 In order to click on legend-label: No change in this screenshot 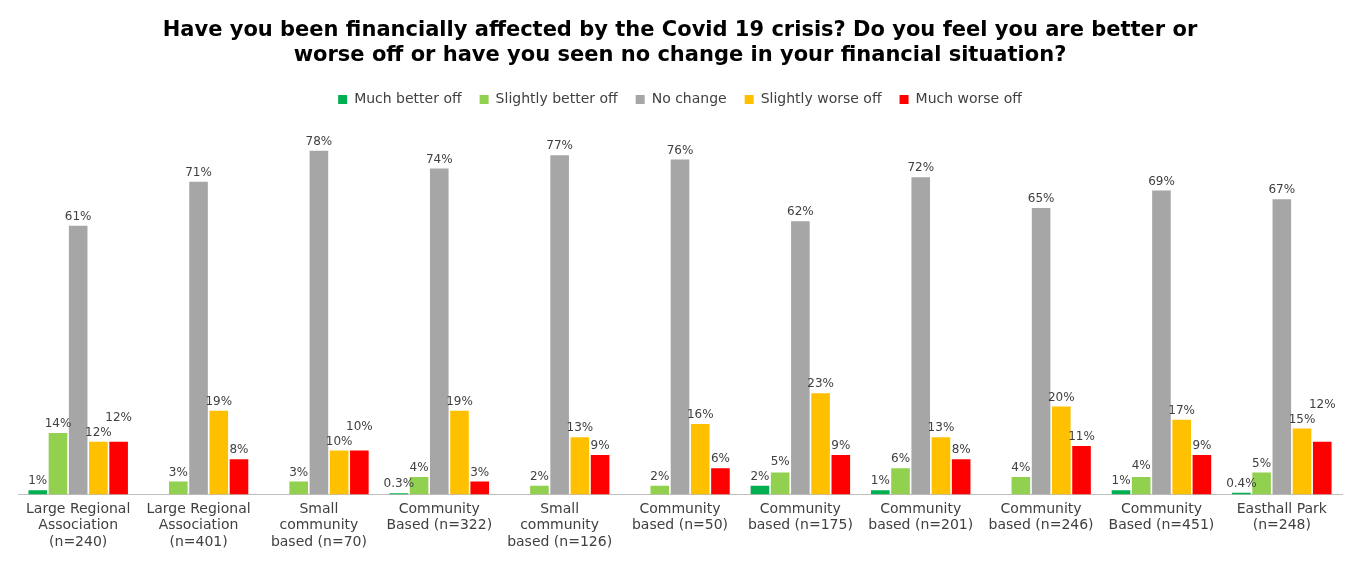, I will do `click(689, 98)`.